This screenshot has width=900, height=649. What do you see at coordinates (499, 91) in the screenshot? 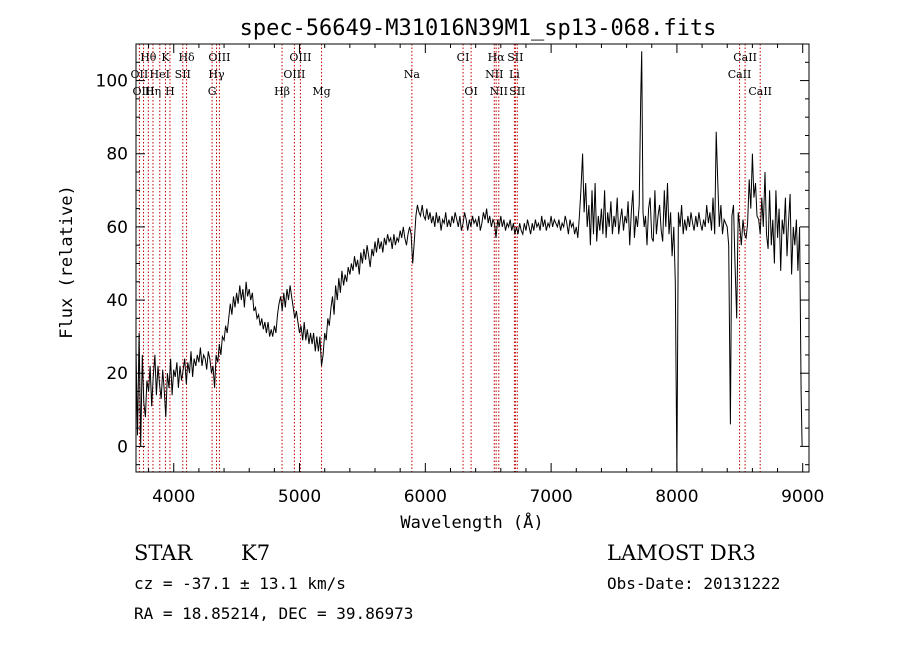
I see `line-label-25: NII` at bounding box center [499, 91].